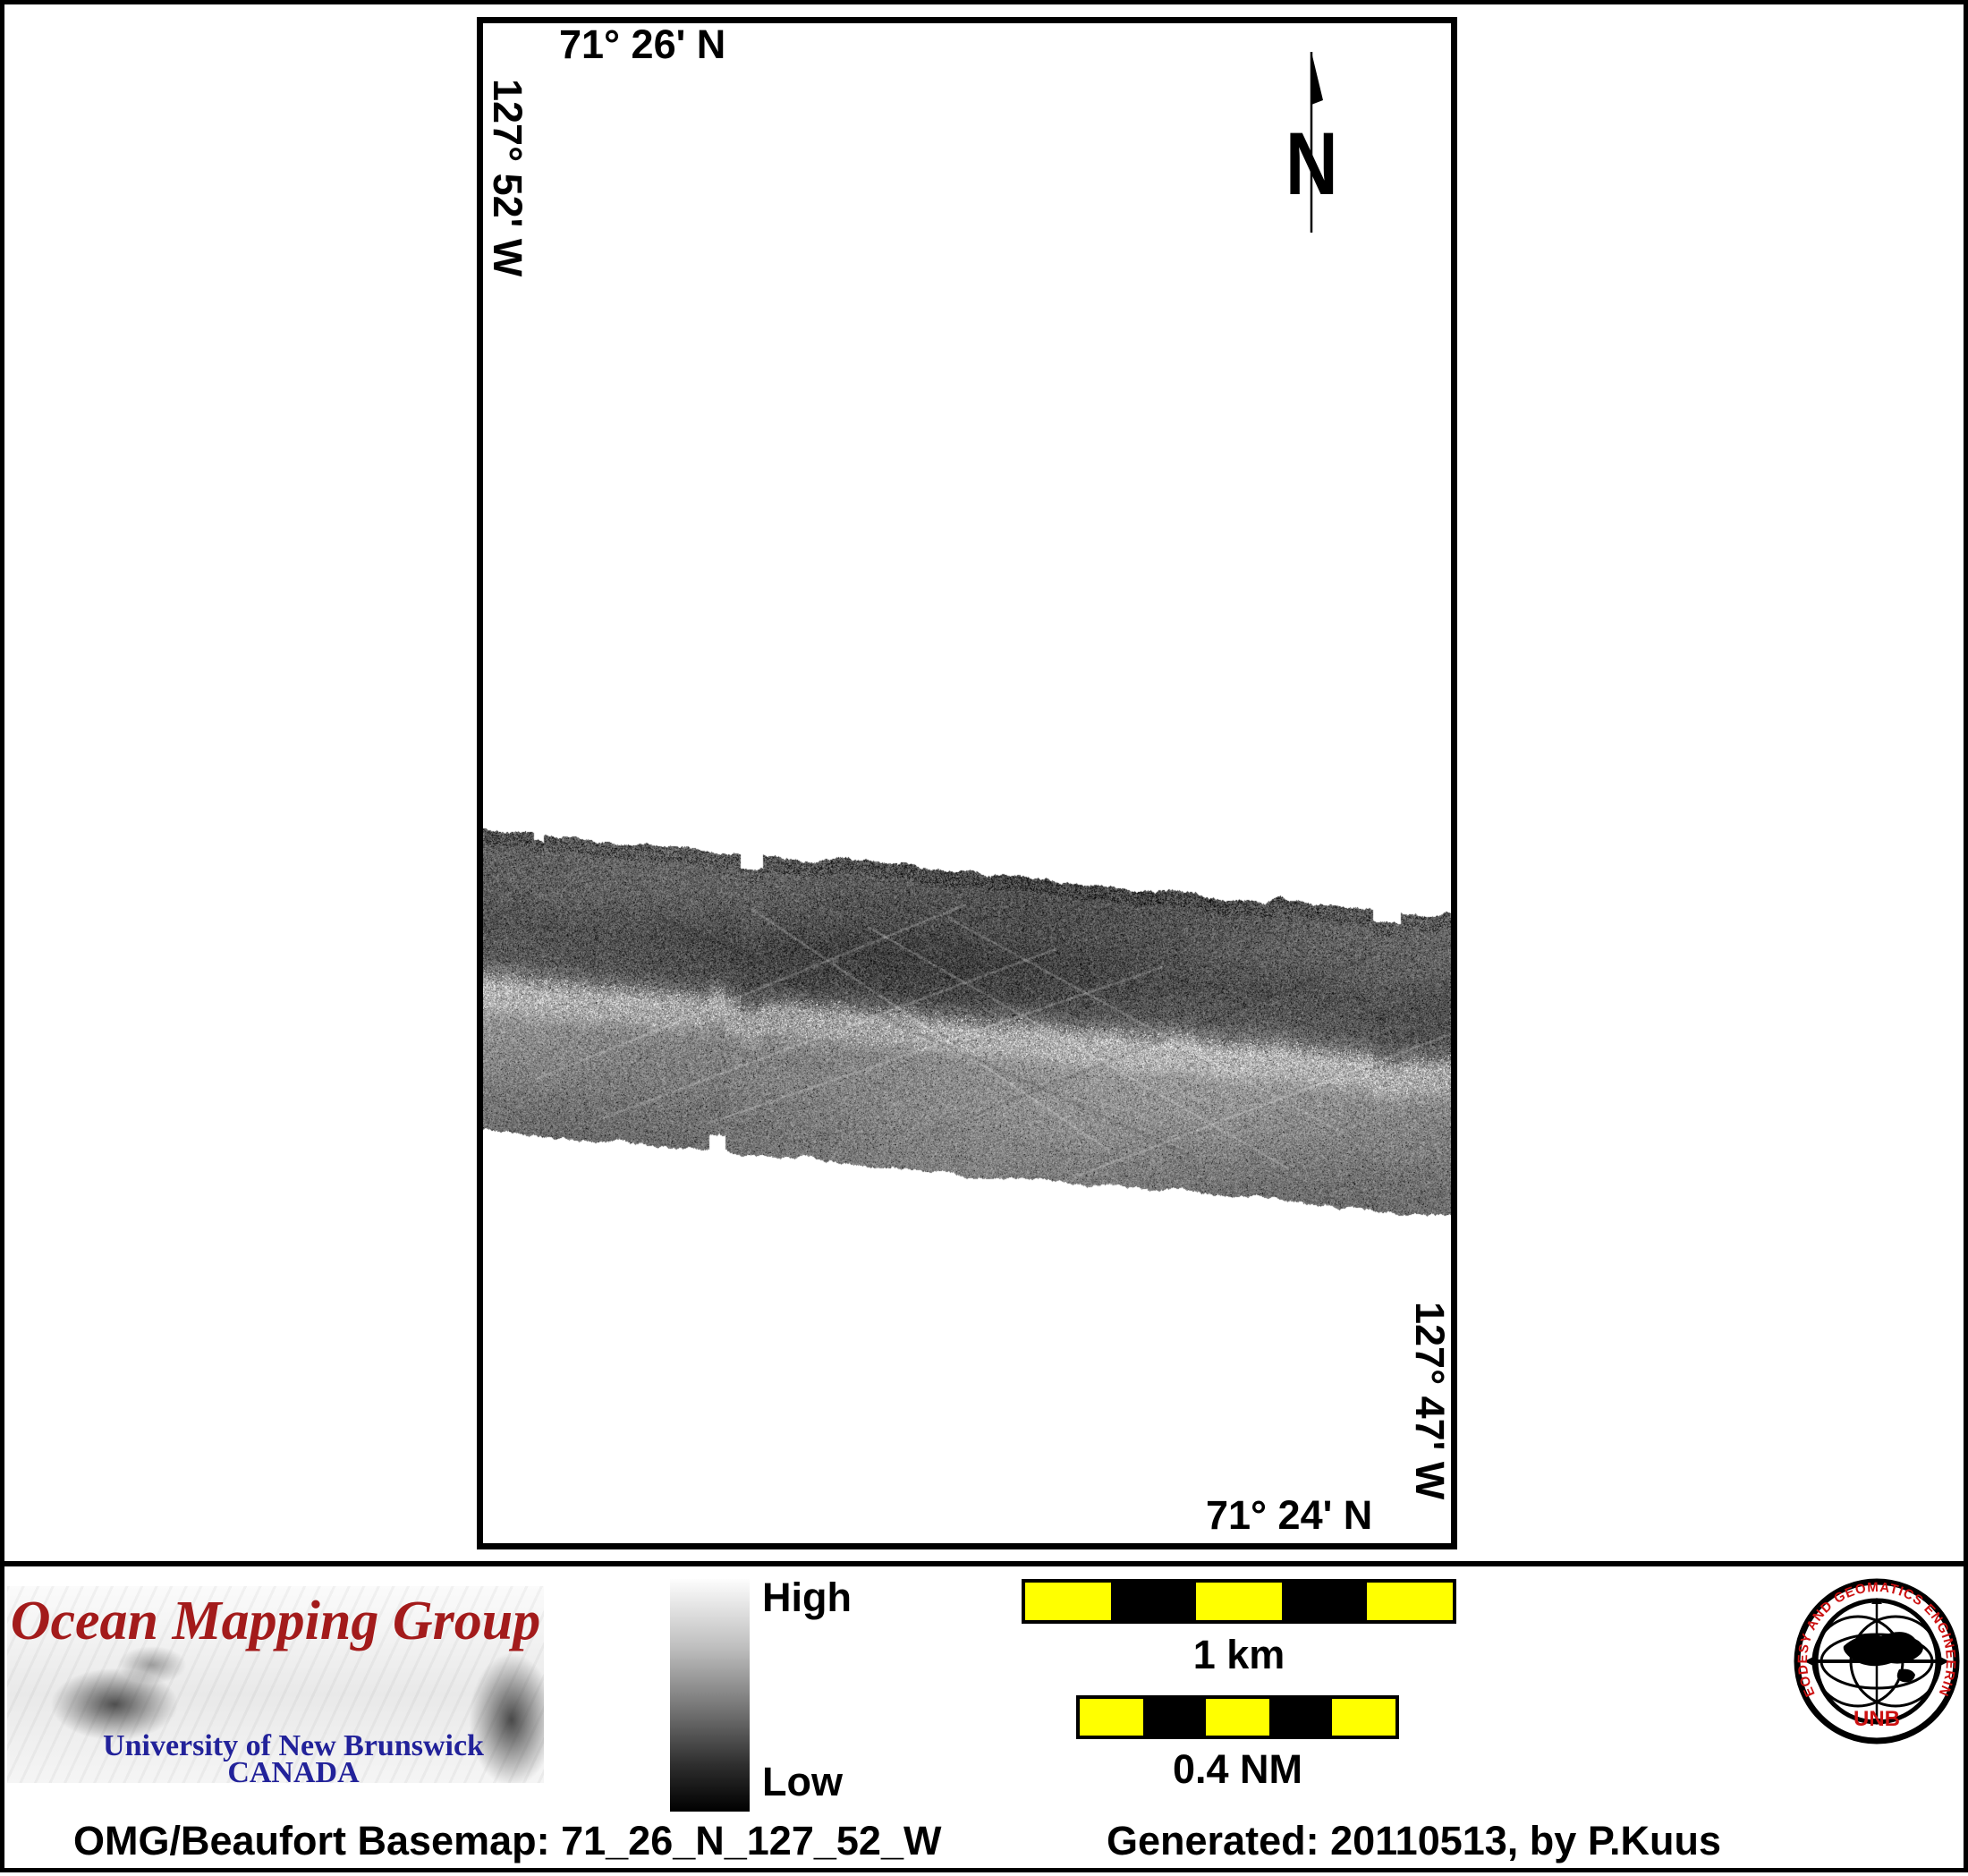 The width and height of the screenshot is (1968, 1876). What do you see at coordinates (710, 1695) in the screenshot?
I see `depth-colorbar` at bounding box center [710, 1695].